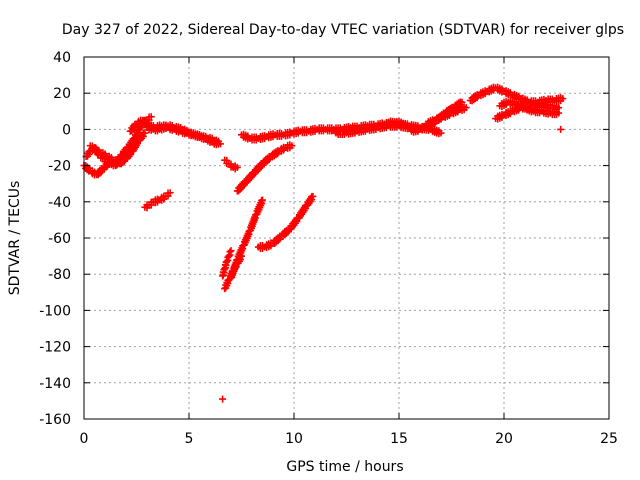 The image size is (640, 480). What do you see at coordinates (15, 238) in the screenshot?
I see `y-axis-label: SDTVAR / TECUs` at bounding box center [15, 238].